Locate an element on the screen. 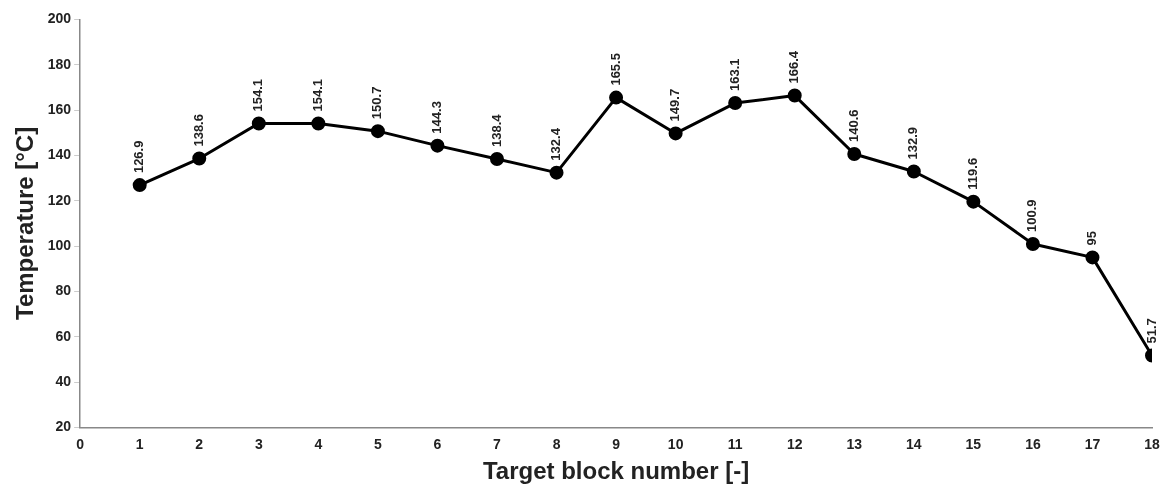 This screenshot has width=1175, height=497. x-tick-label: 7 is located at coordinates (497, 443).